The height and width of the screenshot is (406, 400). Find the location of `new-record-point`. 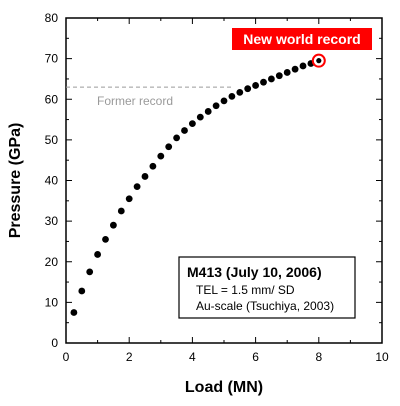

new-record-point is located at coordinates (319, 61).